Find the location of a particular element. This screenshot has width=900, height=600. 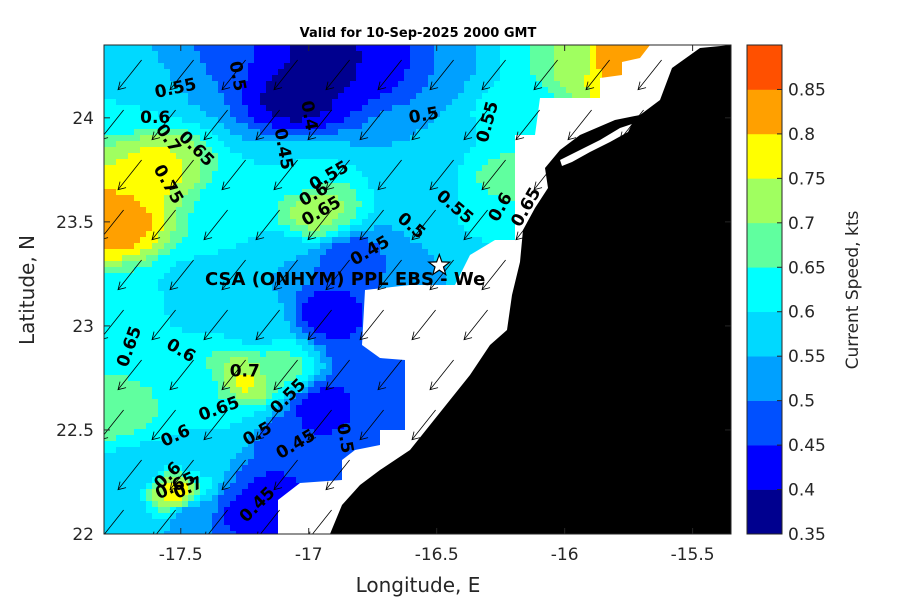

site-star-marker is located at coordinates (439, 264).